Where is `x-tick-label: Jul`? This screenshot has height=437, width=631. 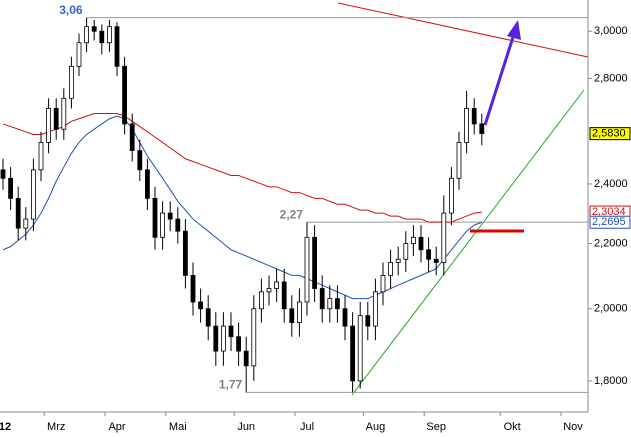
x-tick-label: Jul is located at coordinates (307, 427).